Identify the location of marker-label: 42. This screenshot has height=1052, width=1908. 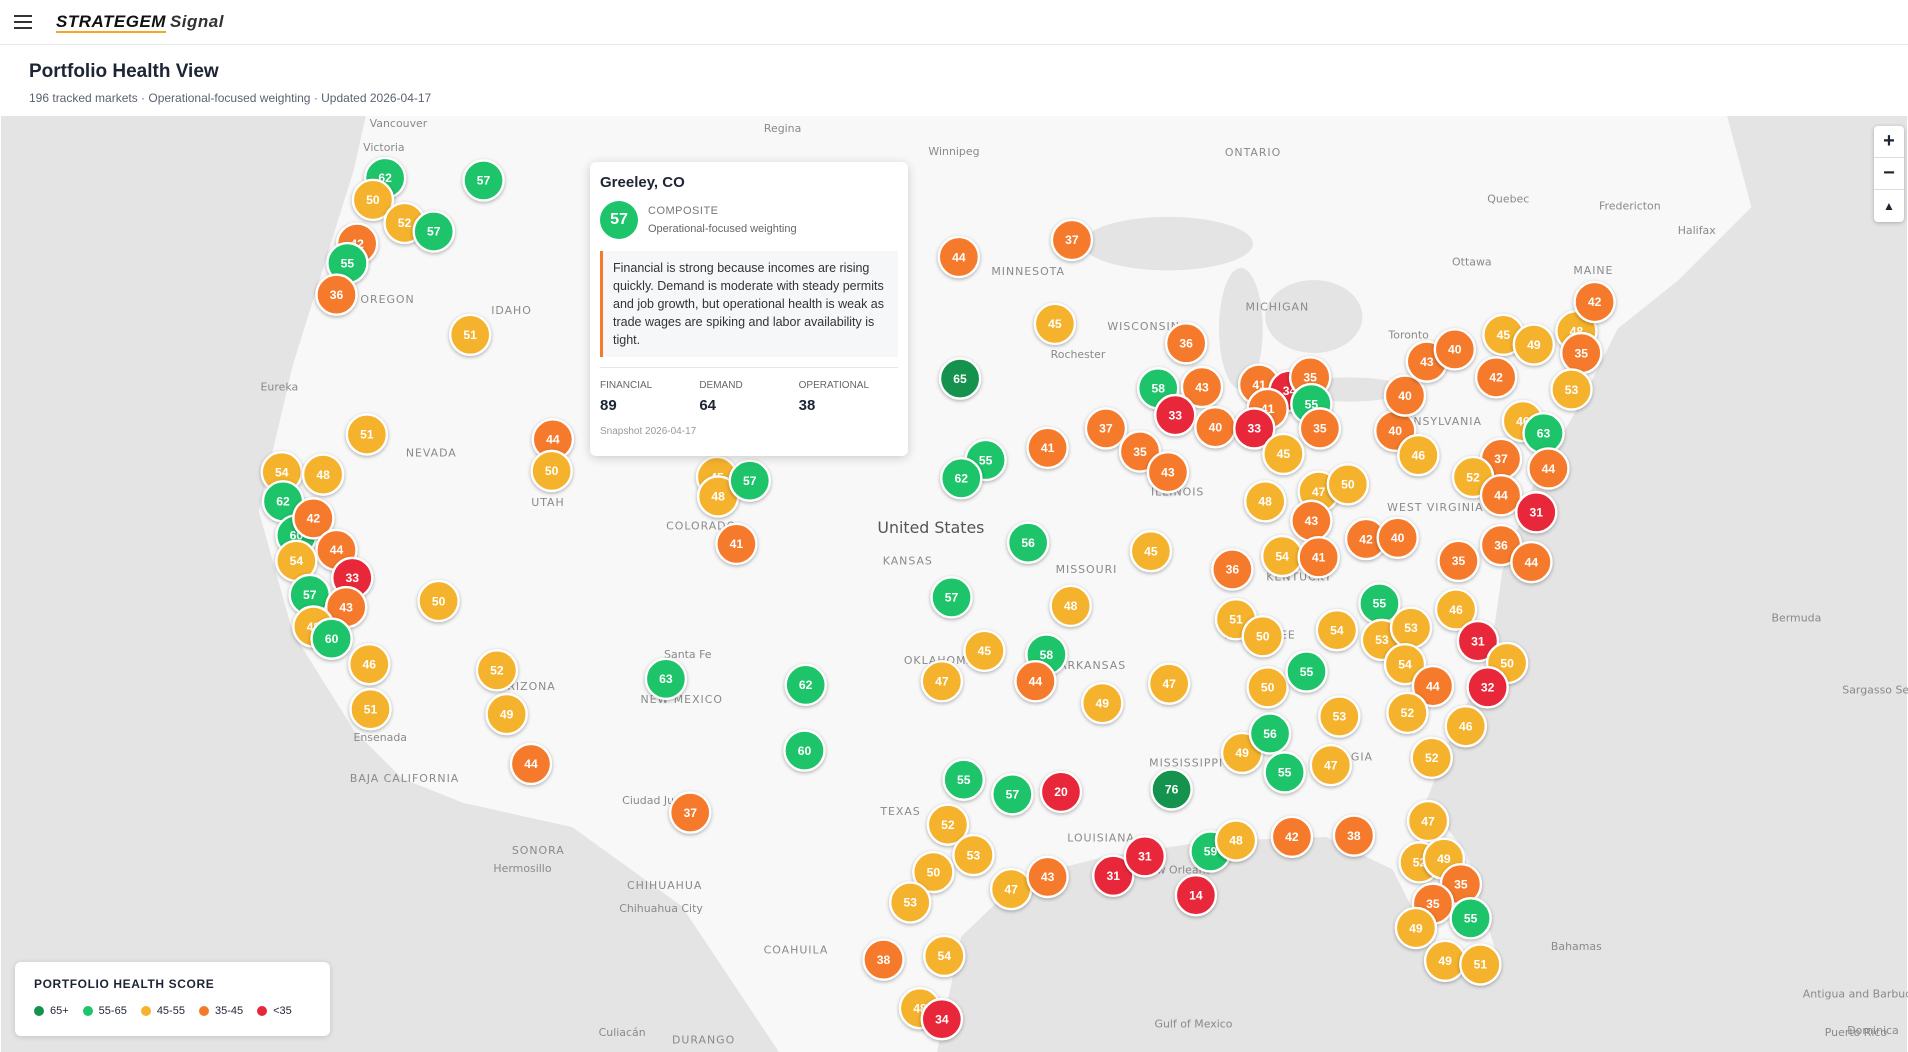
(314, 519).